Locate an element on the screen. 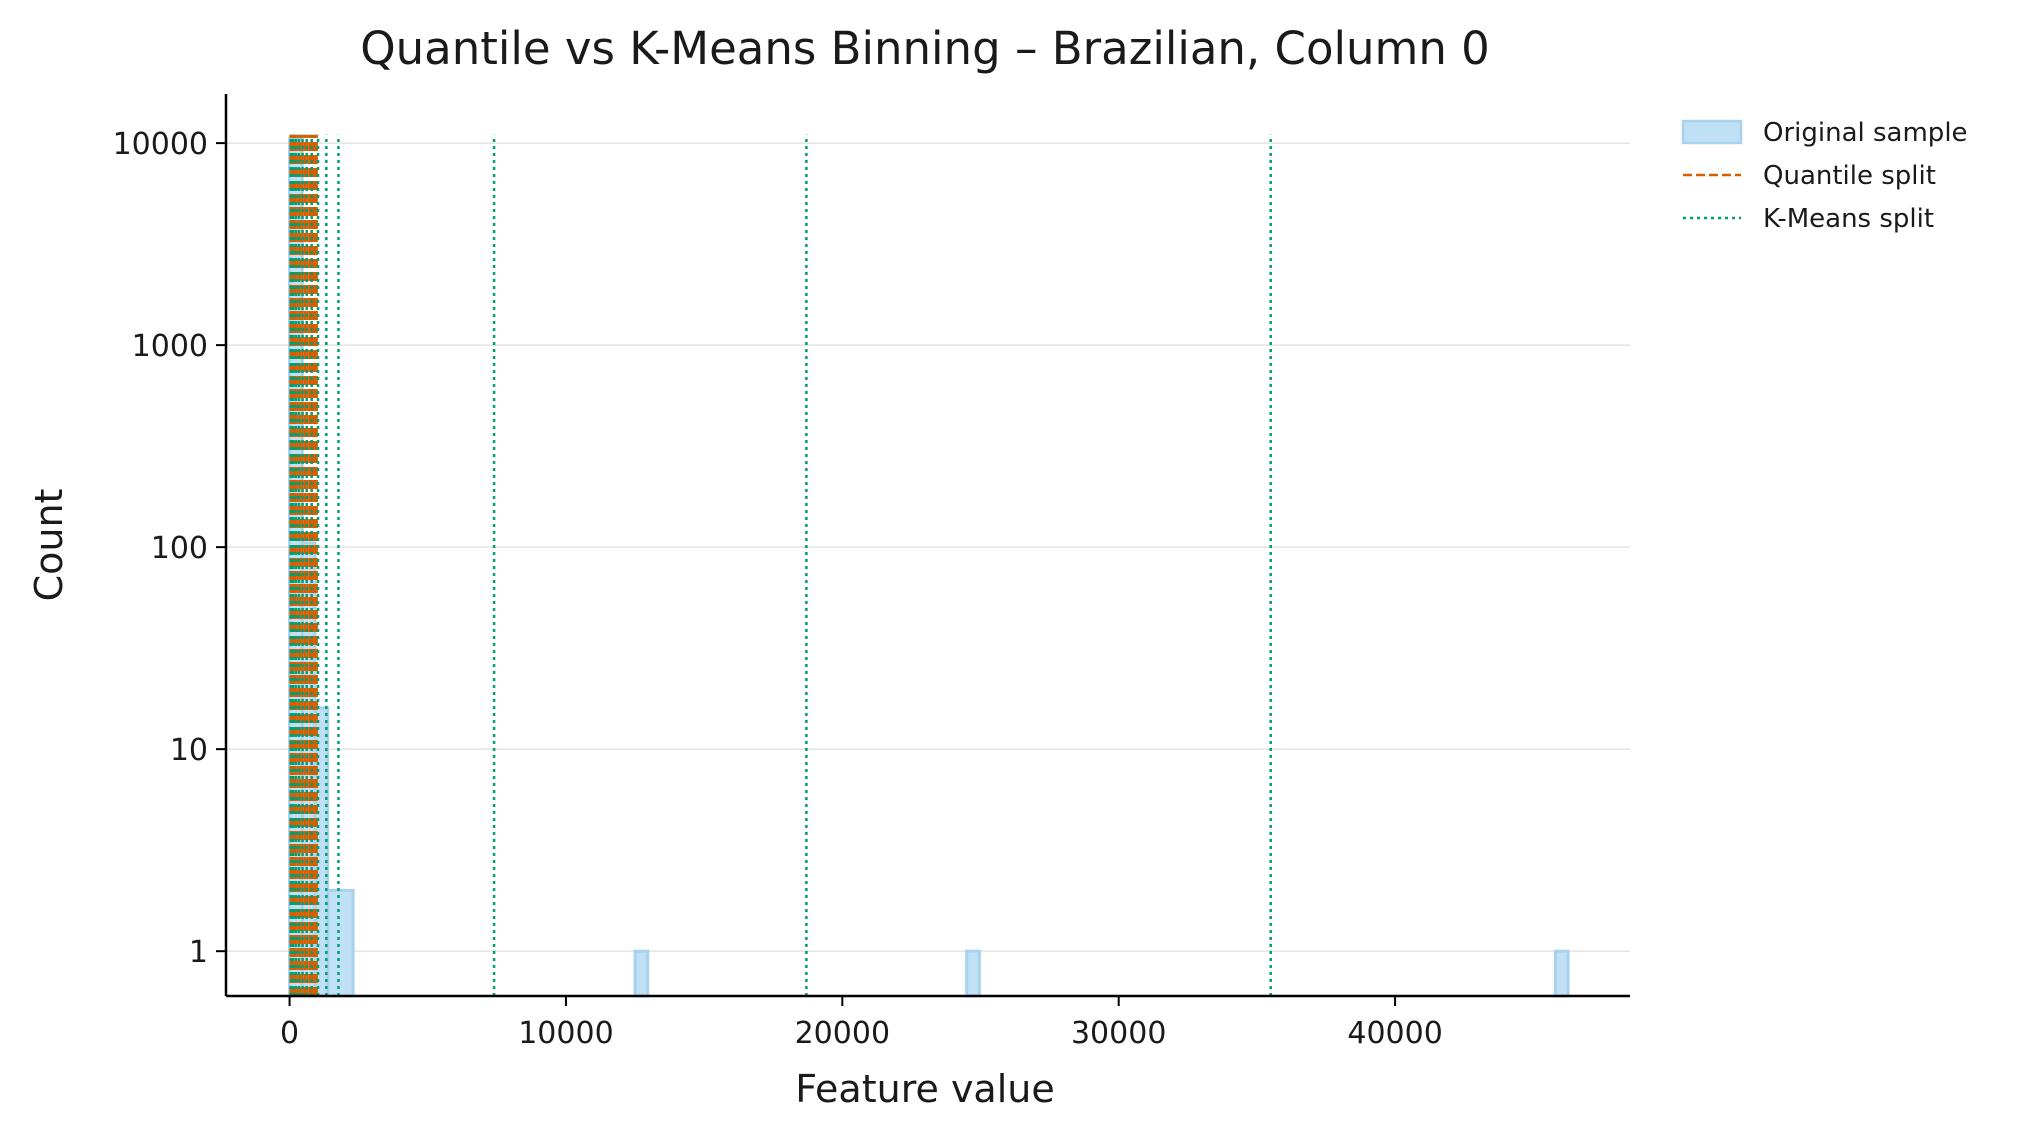 Image resolution: width=2020 pixels, height=1136 pixels. x-tick-label: 10000 is located at coordinates (565, 1033).